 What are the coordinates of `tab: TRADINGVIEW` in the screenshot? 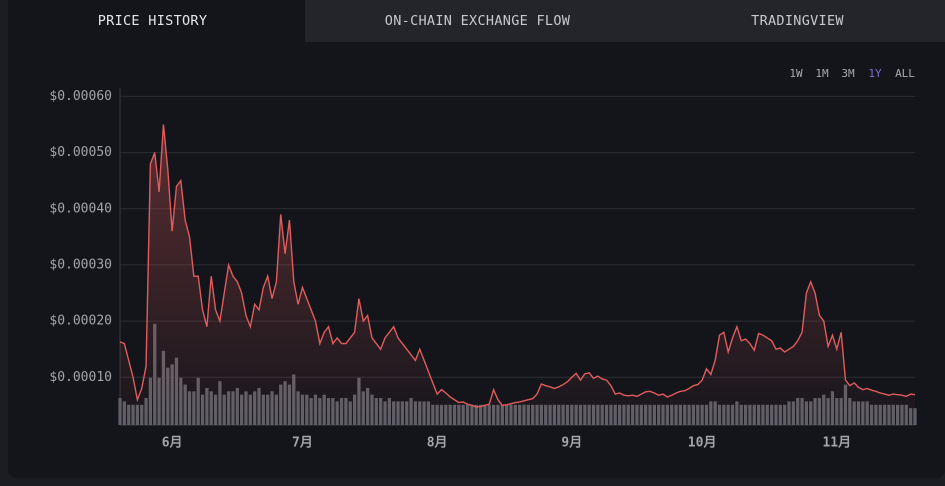 It's located at (797, 21).